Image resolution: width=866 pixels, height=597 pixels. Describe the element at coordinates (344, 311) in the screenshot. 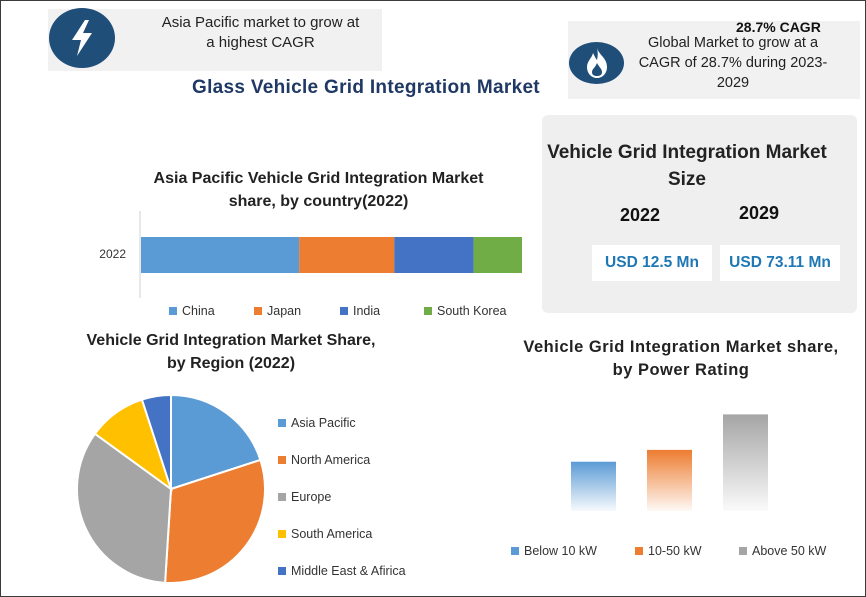

I see `legend-swatch-india` at that location.